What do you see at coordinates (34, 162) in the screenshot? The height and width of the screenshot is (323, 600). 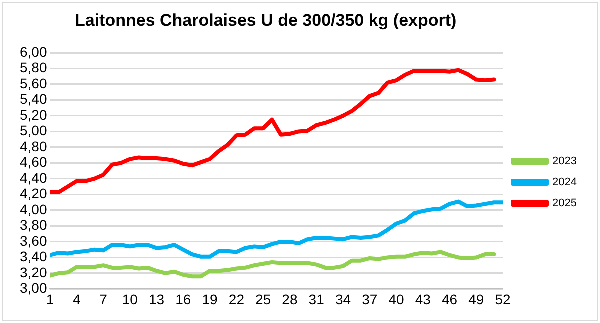 I see `y-tick-label: 4,60` at bounding box center [34, 162].